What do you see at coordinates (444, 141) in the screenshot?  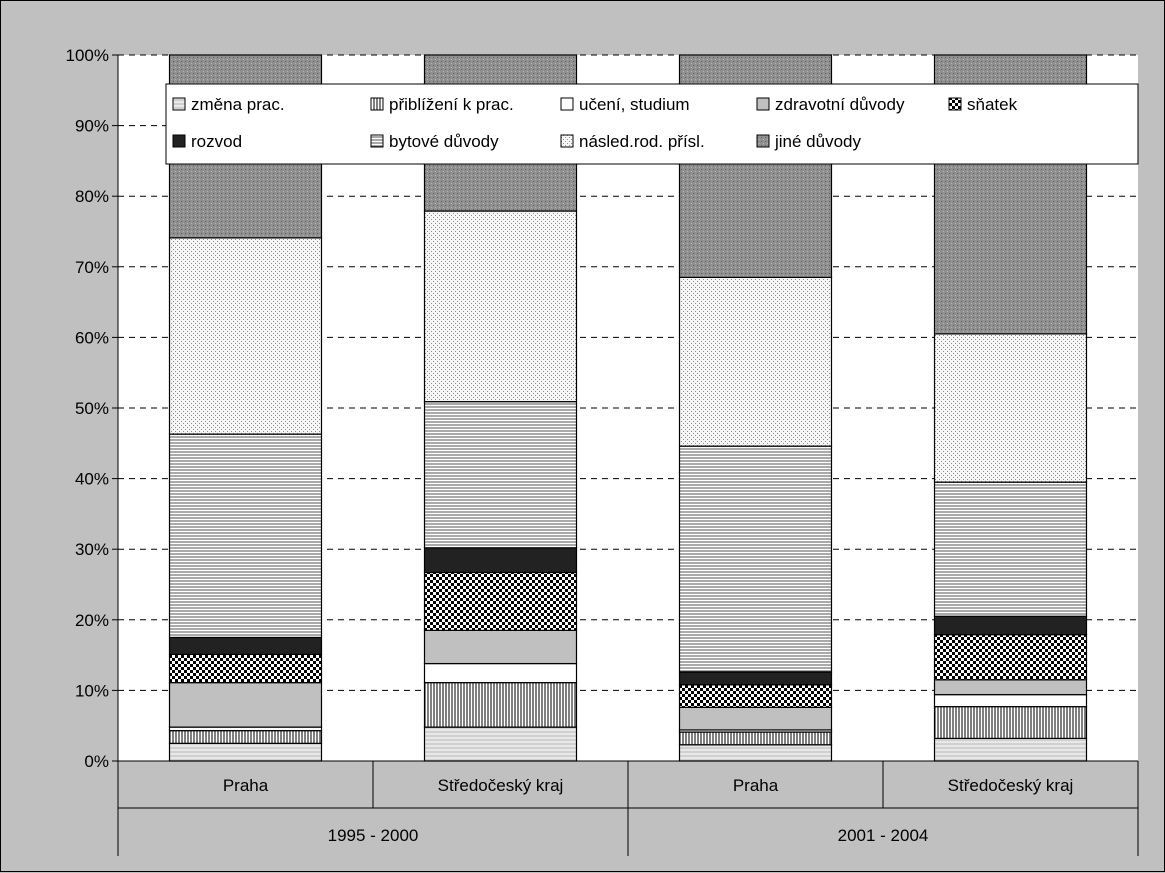 I see `legend-label: bytové důvody` at bounding box center [444, 141].